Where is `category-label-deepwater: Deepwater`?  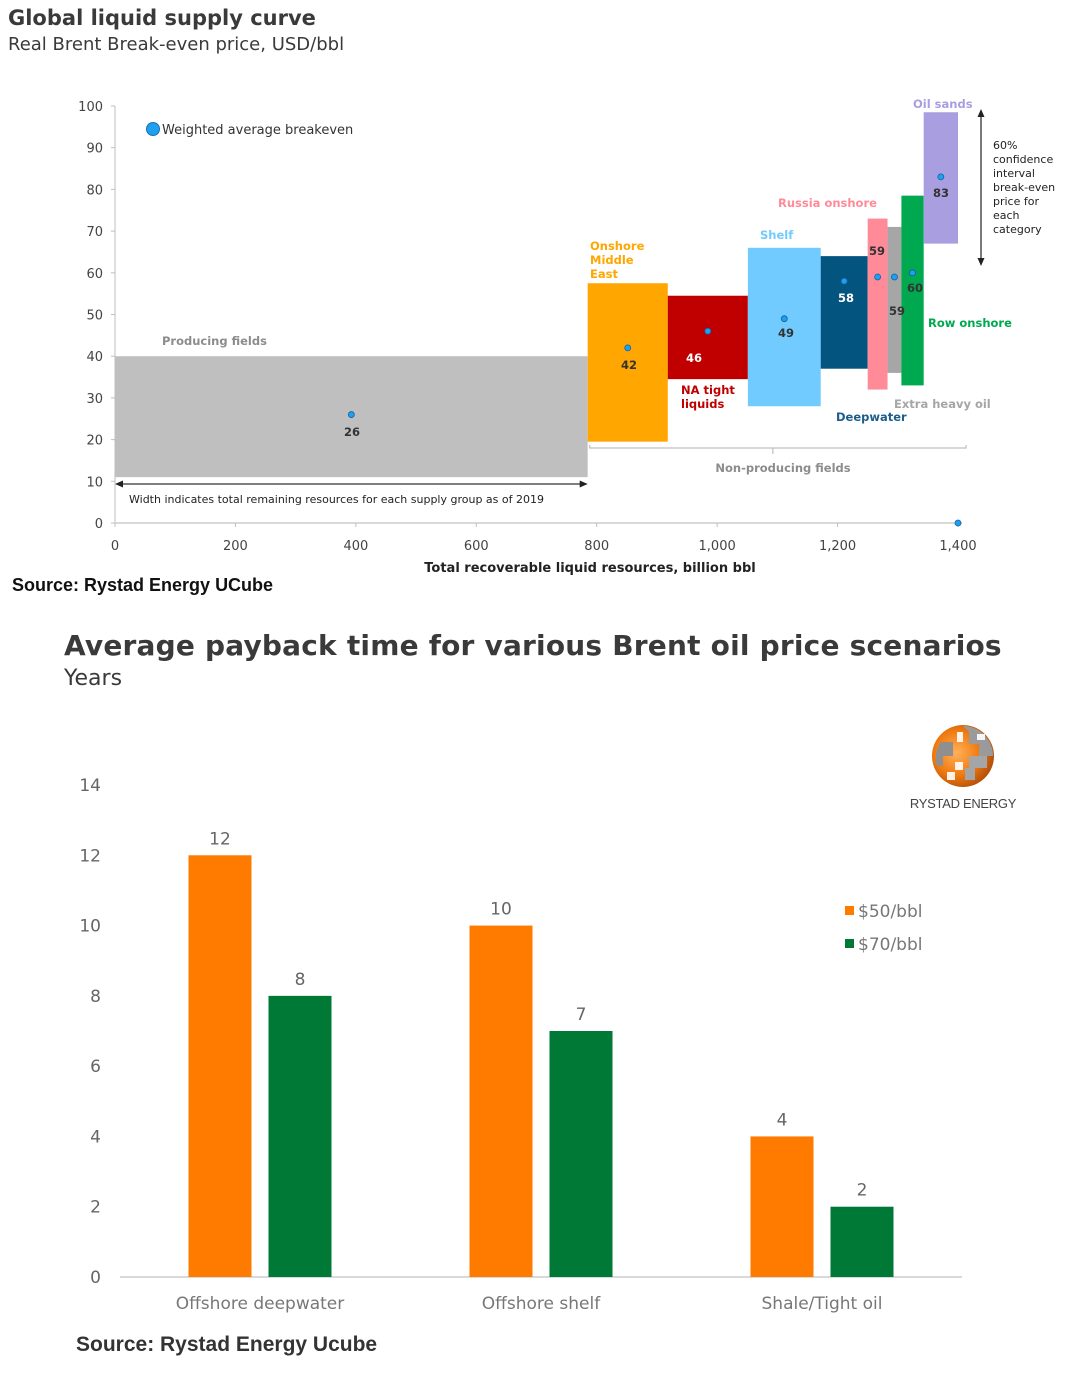 category-label-deepwater: Deepwater is located at coordinates (871, 417).